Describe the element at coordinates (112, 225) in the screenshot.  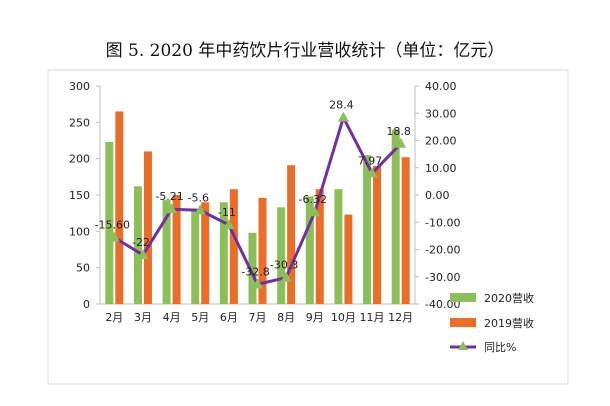
I see `yoy-data-label: -15.60` at that location.